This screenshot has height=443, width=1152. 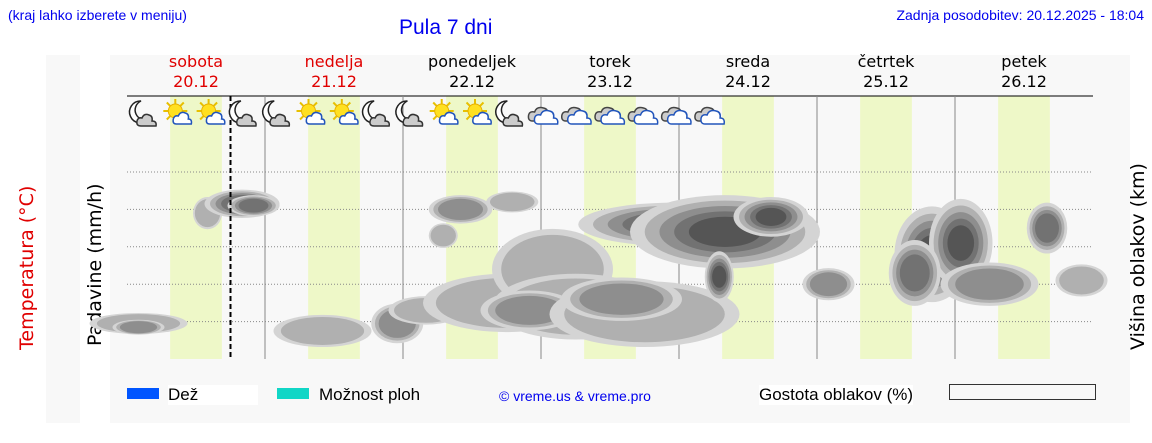 I want to click on day-date: 22.12, so click(x=472, y=81).